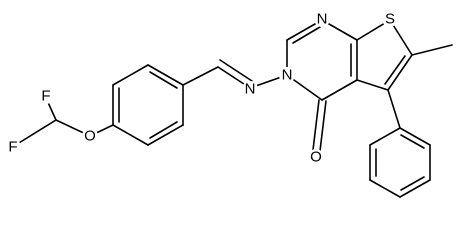 The image size is (460, 240). I want to click on atom-label: S, so click(390, 19).